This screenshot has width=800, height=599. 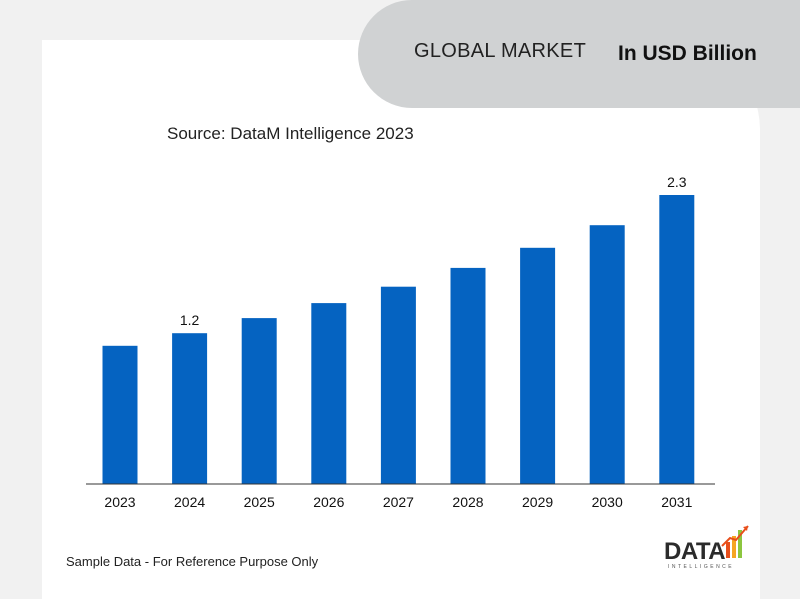 I want to click on bar-2024, so click(x=190, y=408).